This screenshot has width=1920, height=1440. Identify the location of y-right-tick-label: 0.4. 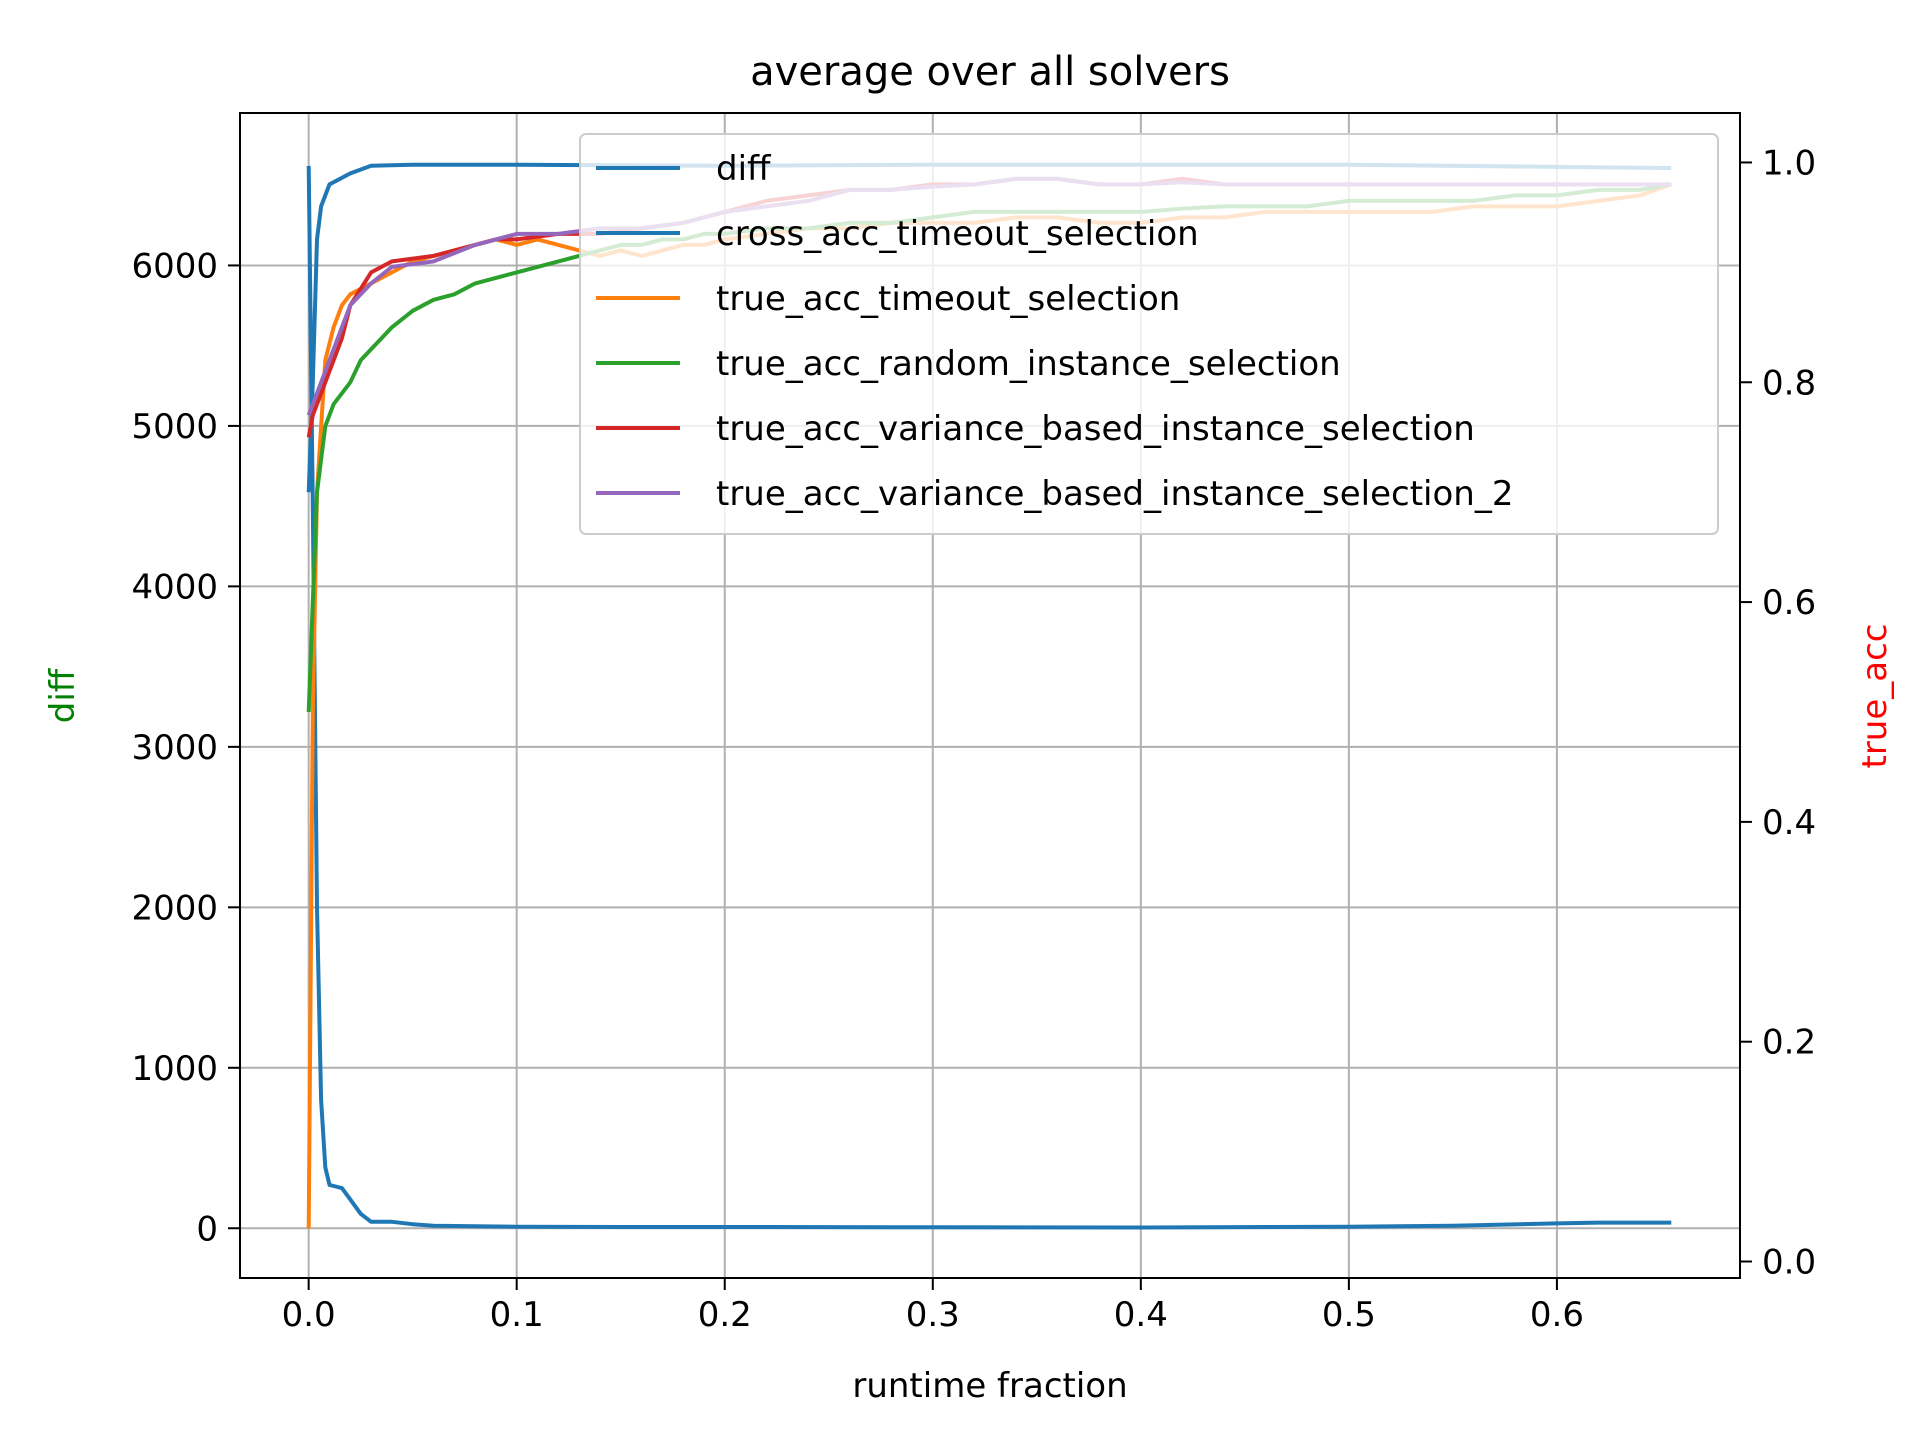
(1789, 823).